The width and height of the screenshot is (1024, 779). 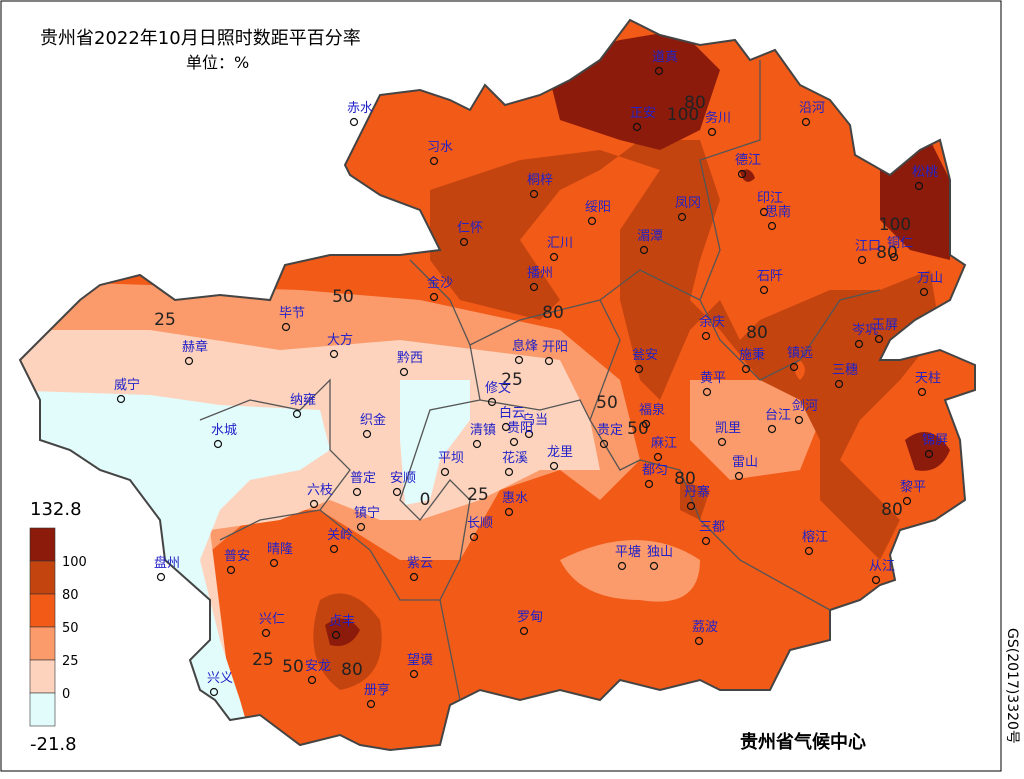 I want to click on station-name: 白云, so click(x=512, y=413).